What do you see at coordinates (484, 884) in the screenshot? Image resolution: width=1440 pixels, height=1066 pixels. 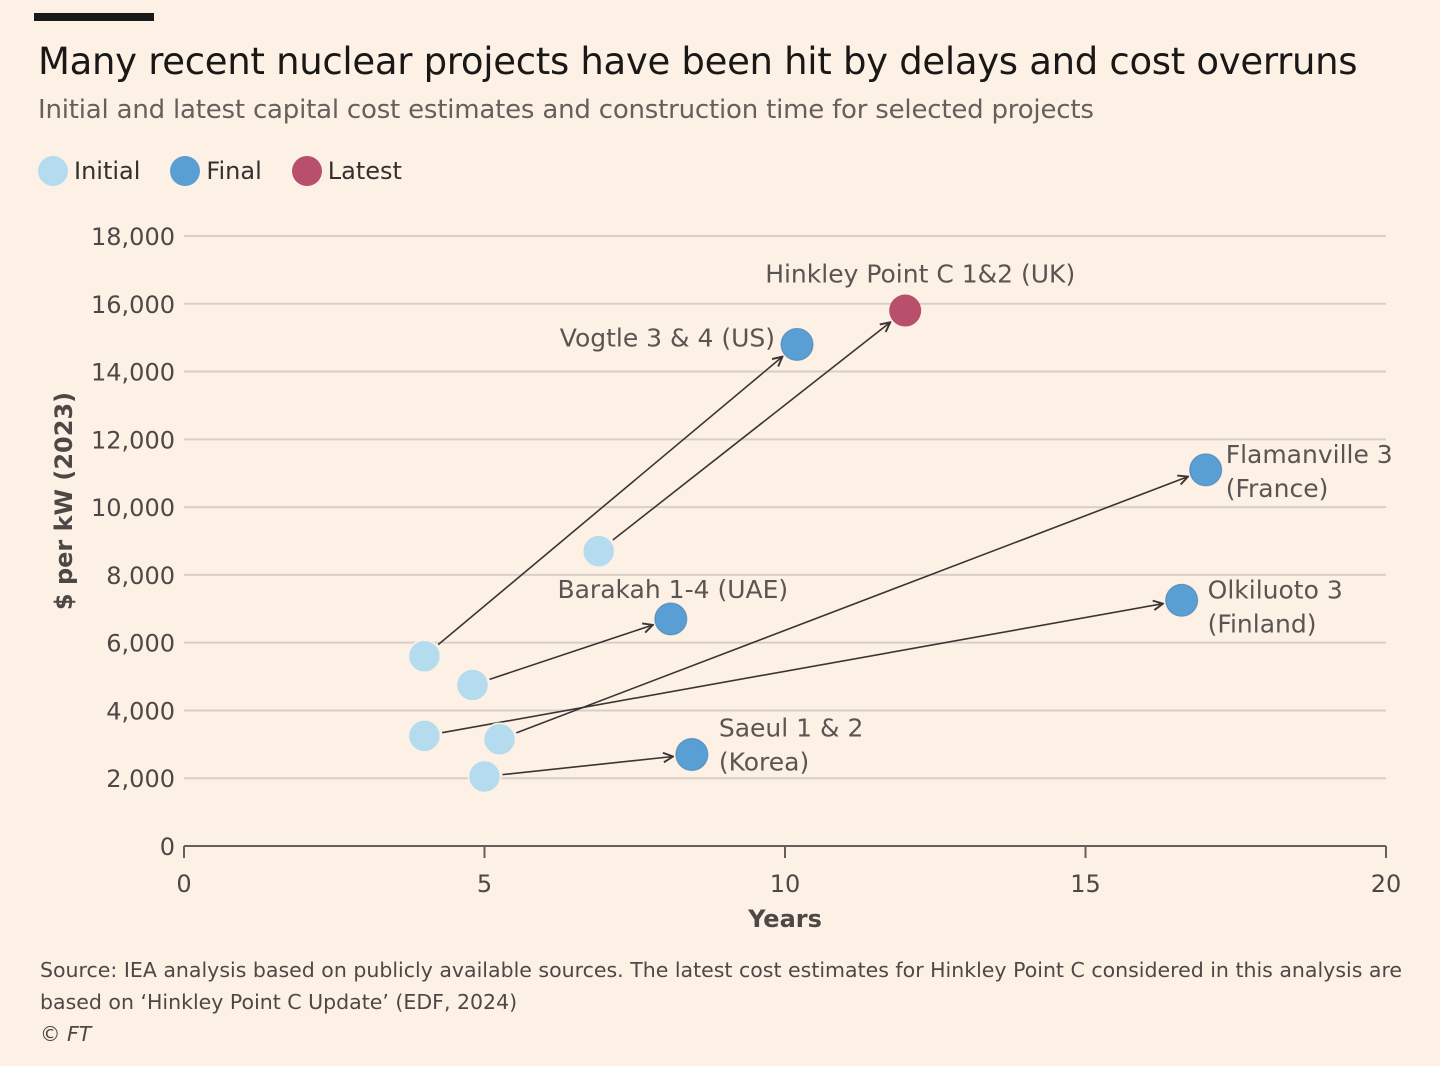 I see `x-tick-label: 5` at bounding box center [484, 884].